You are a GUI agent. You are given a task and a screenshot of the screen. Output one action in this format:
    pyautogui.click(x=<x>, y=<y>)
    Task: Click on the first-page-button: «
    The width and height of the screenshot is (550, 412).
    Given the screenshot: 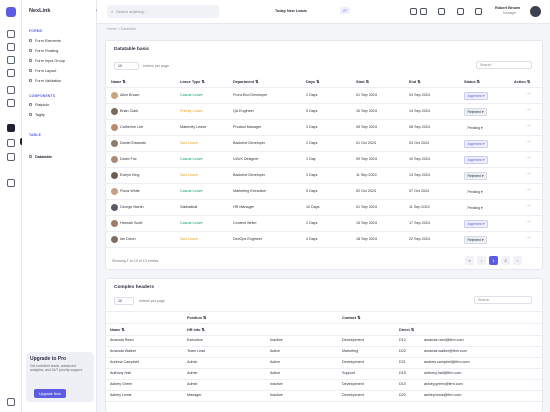 What is the action you would take?
    pyautogui.click(x=469, y=260)
    